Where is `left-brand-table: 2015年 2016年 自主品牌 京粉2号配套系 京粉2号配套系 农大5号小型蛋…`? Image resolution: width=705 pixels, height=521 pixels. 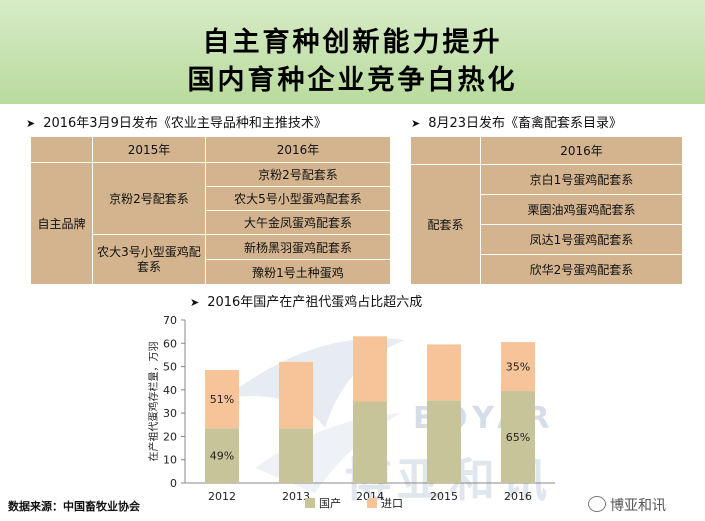 left-brand-table: 2015年 2016年 自主品牌 京粉2号配套系 京粉2号配套系 农大5号小型蛋… is located at coordinates (210, 210).